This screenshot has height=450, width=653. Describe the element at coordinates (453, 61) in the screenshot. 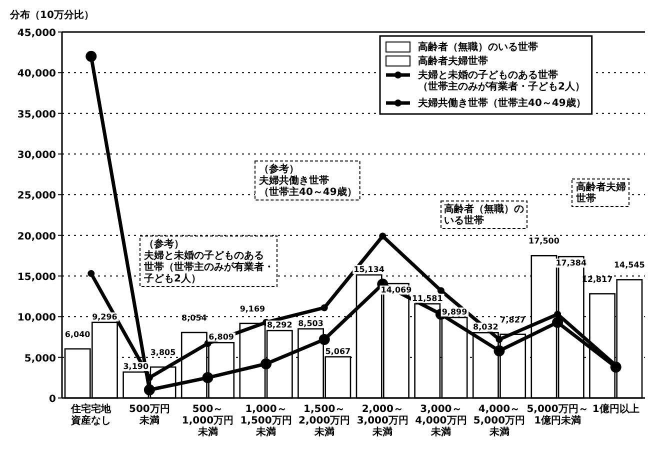

I see `legend-label: 高齢者夫婦世帯` at that location.